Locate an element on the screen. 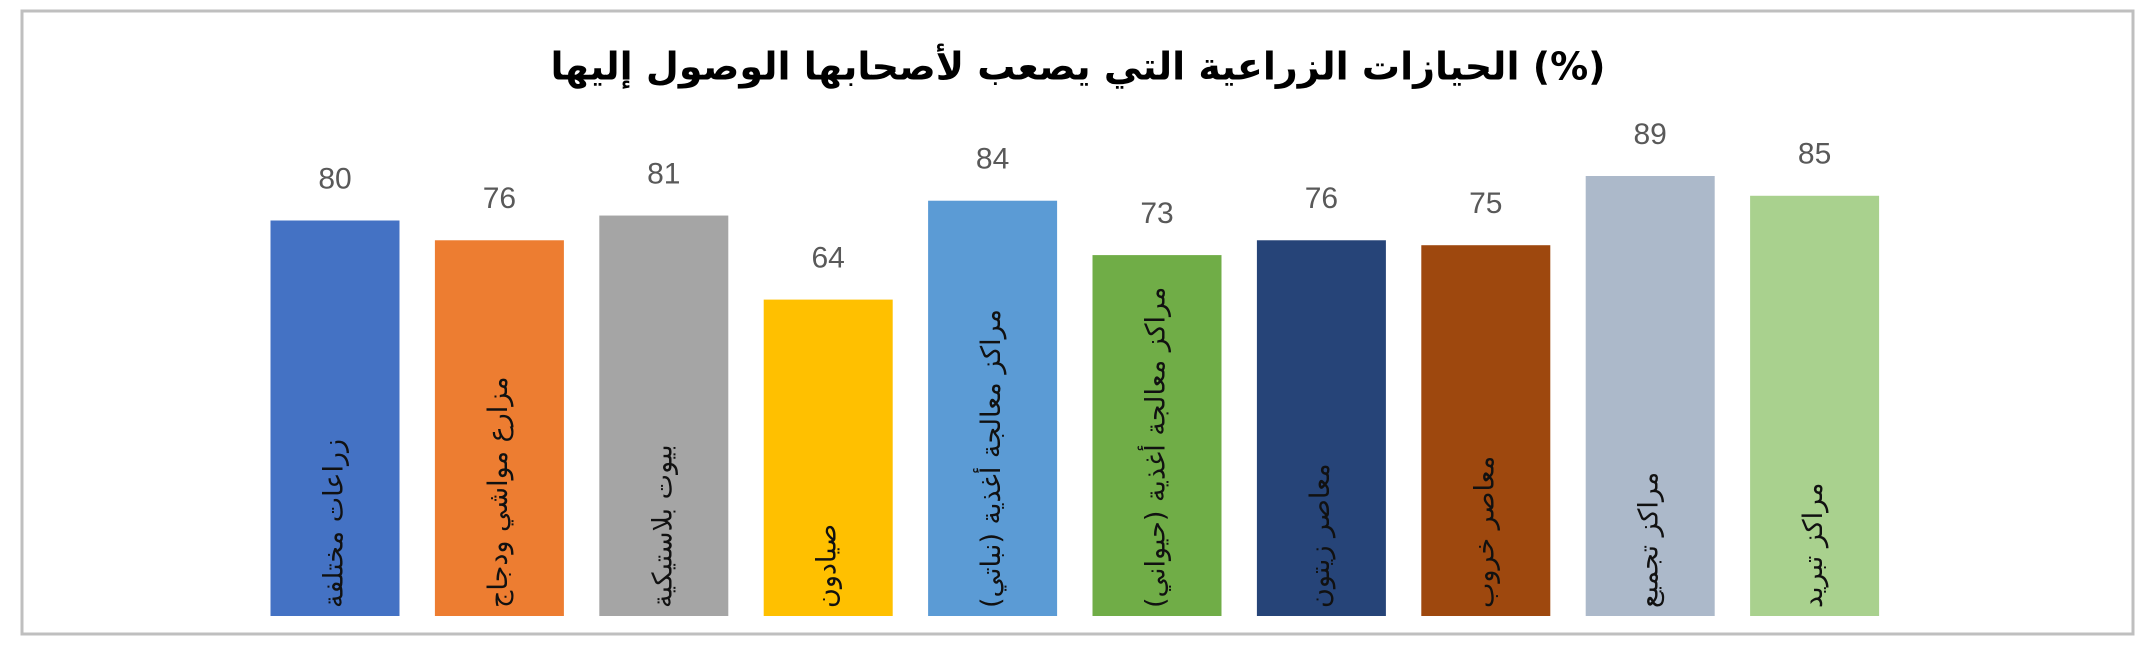  category-label: مراكز معالجة أغذية (حيواني) is located at coordinates (1154, 447).